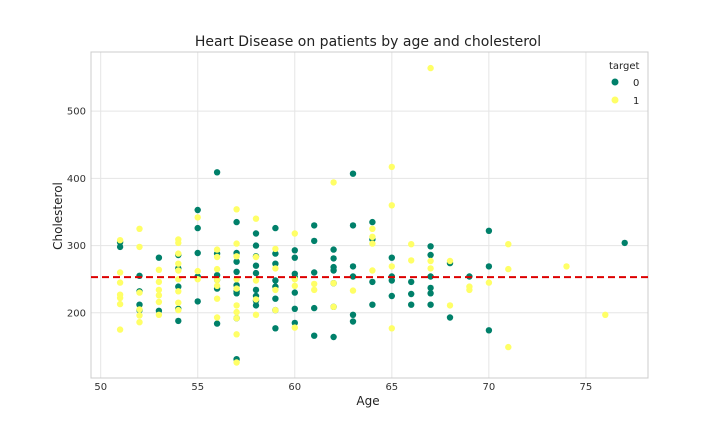  Describe the element at coordinates (197, 387) in the screenshot. I see `x-tick-label: 55` at that location.